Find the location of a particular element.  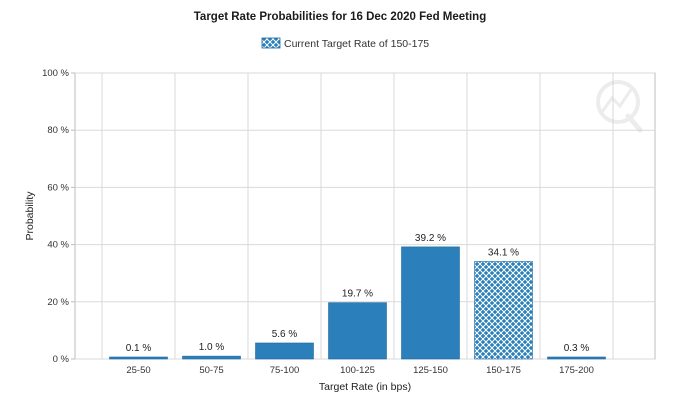

watermark-logo is located at coordinates (619, 106).